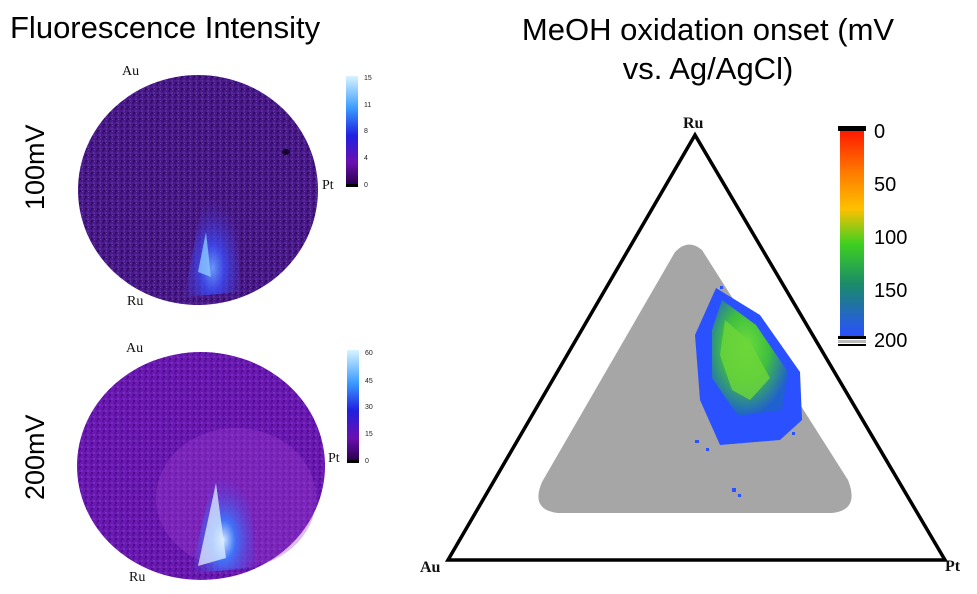 This screenshot has height=594, width=977. Describe the element at coordinates (852, 341) in the screenshot. I see `colorbar-gray-swatch` at that location.